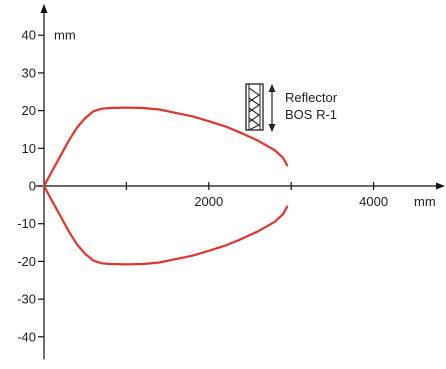 The image size is (446, 369). I want to click on y-tick-label: 20, so click(29, 110).